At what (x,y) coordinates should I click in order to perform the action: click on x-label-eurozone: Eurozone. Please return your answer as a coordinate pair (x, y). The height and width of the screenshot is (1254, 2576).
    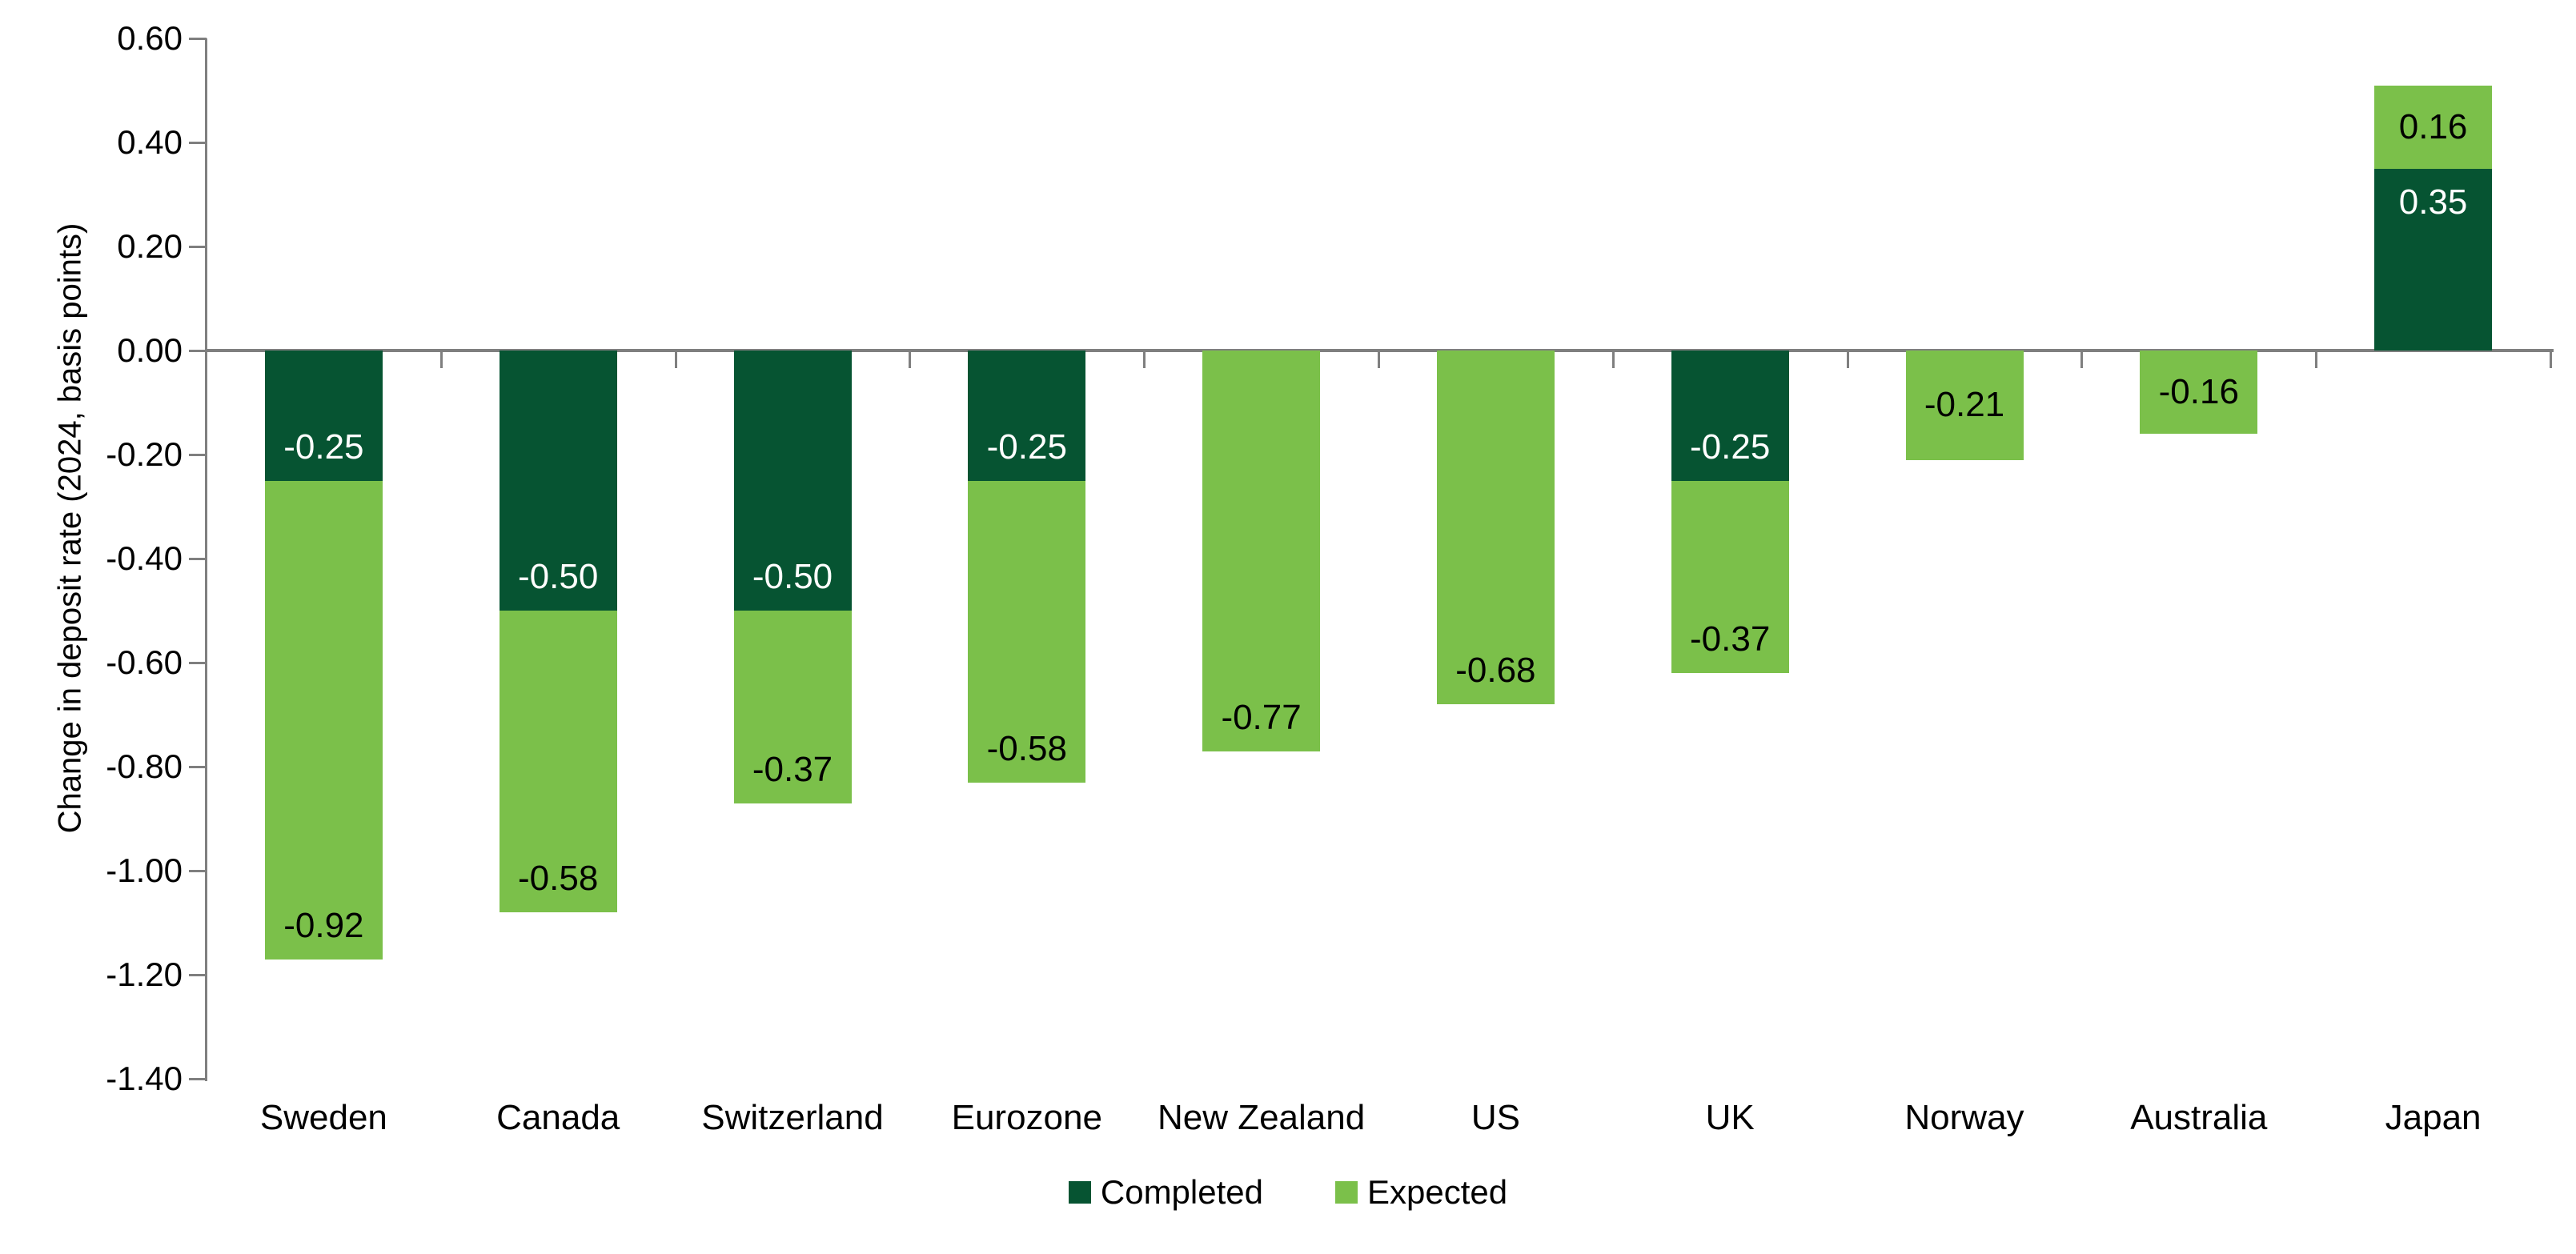
    Looking at the image, I should click on (1026, 1118).